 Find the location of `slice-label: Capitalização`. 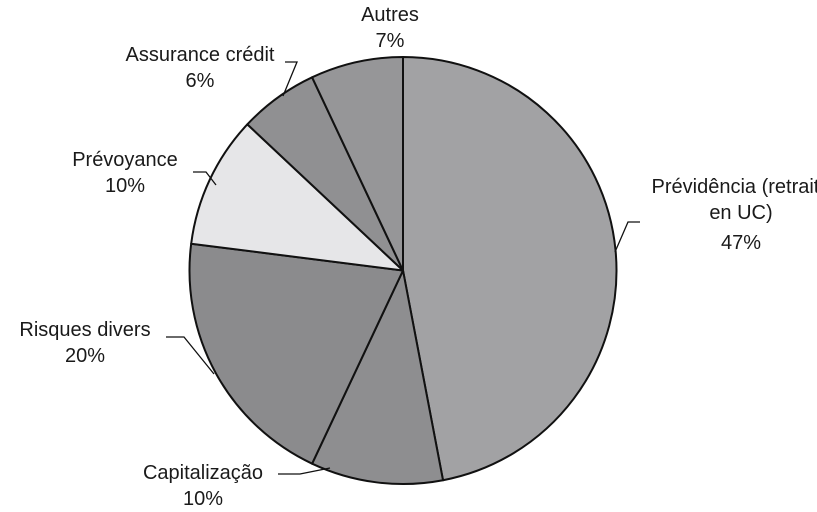

slice-label: Capitalização is located at coordinates (203, 473).